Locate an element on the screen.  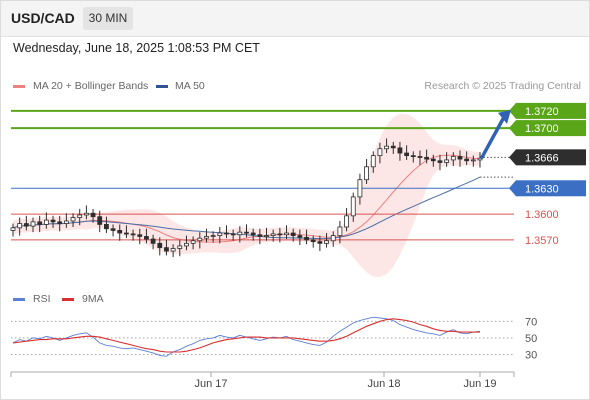
rsi-tick-30: 30 is located at coordinates (531, 356).